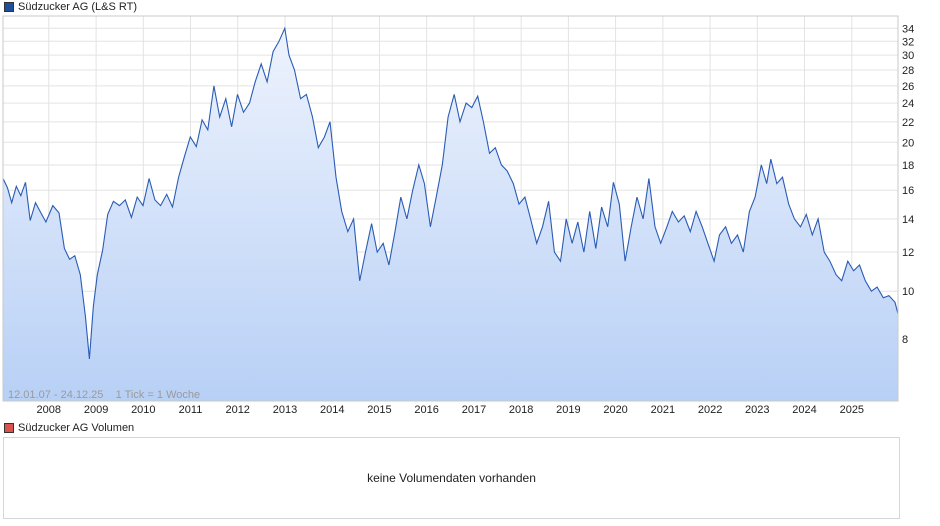  What do you see at coordinates (908, 42) in the screenshot?
I see `y-tick-label: 32` at bounding box center [908, 42].